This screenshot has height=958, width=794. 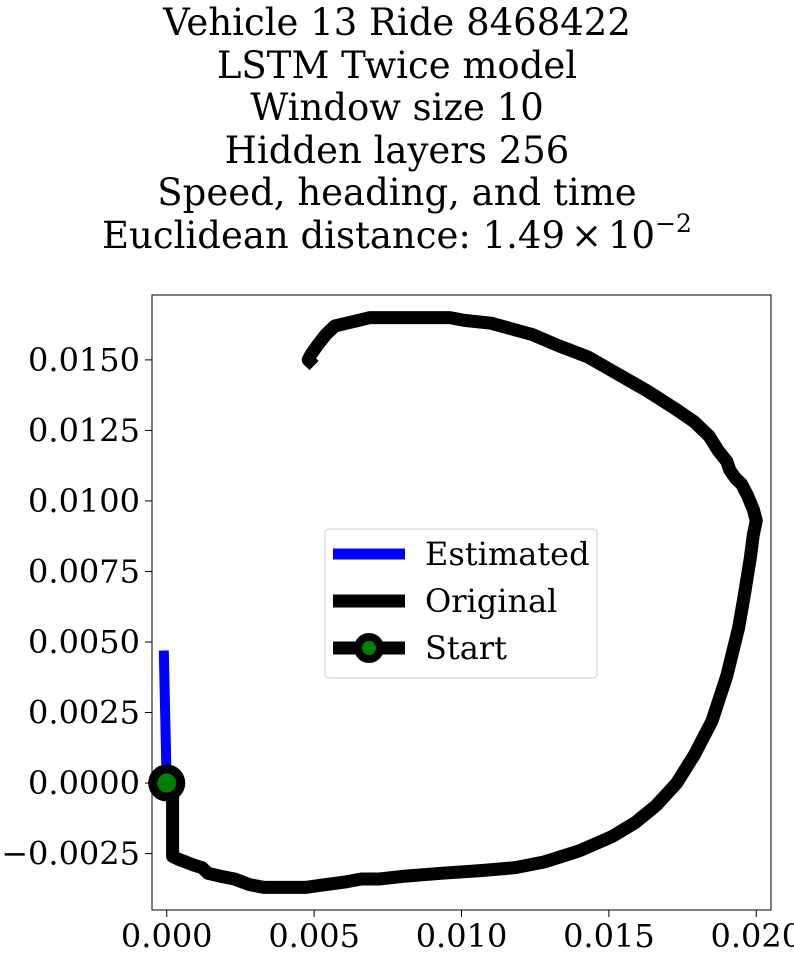 I want to click on title-distance-base: 10, so click(x=632, y=235).